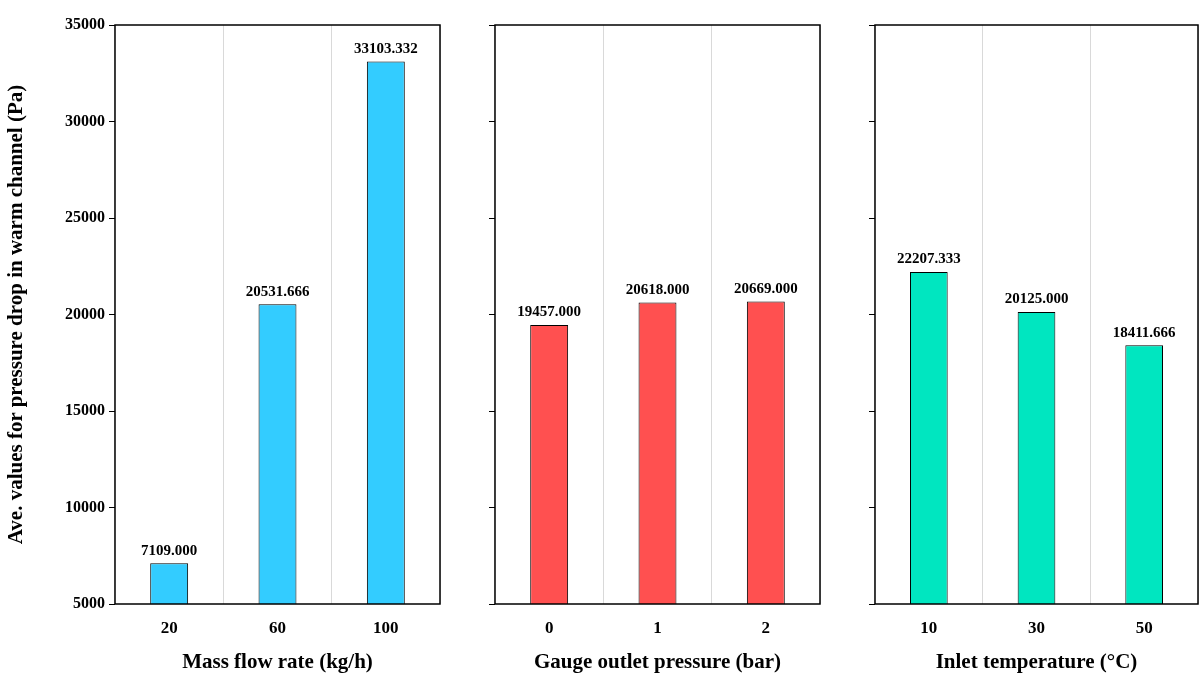 Image resolution: width=1203 pixels, height=679 pixels. What do you see at coordinates (85, 217) in the screenshot?
I see `y-tick-label: 25000` at bounding box center [85, 217].